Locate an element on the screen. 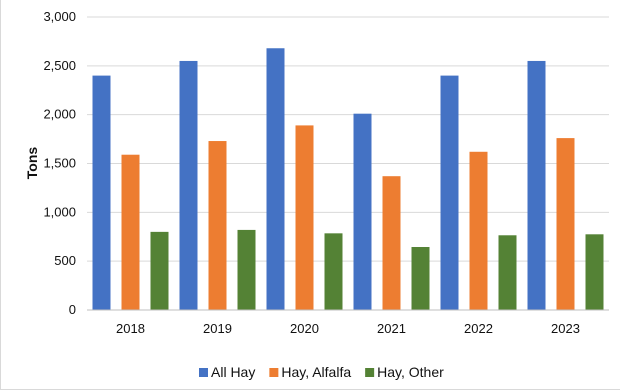 This screenshot has width=620, height=390. x-tick-label-2018: 2018 is located at coordinates (130, 328).